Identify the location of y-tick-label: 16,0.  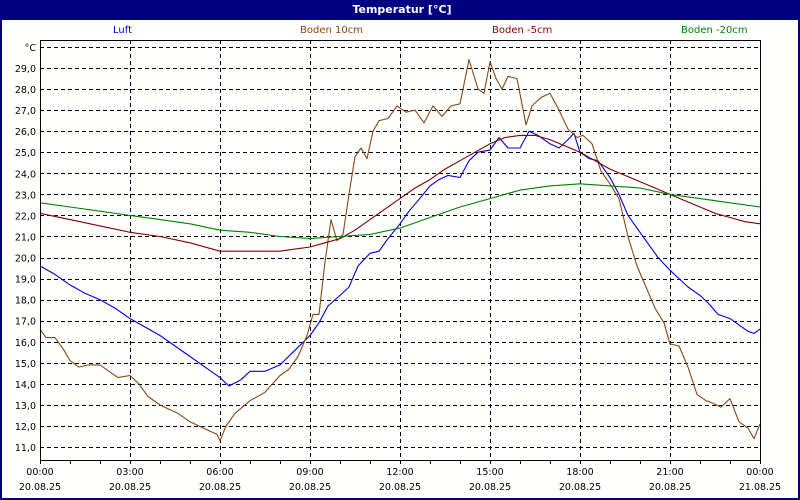
(25, 343).